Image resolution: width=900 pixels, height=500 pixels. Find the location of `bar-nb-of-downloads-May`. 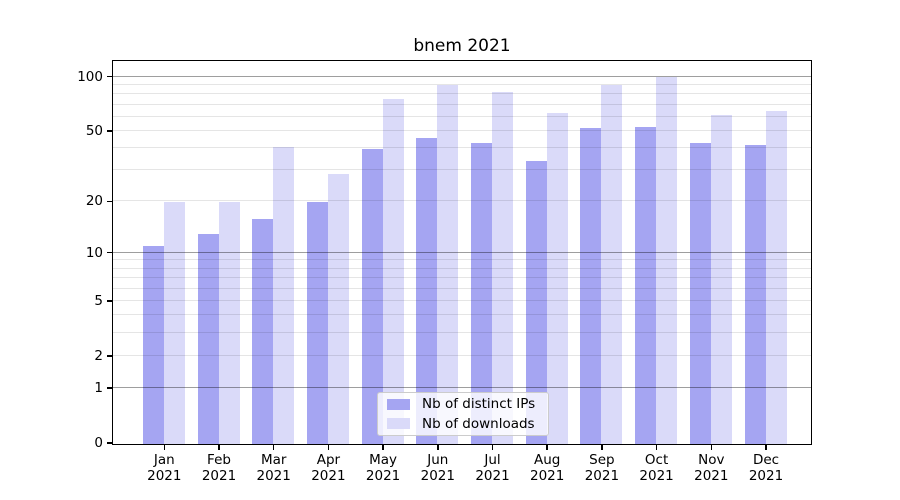

bar-nb-of-downloads-May is located at coordinates (393, 271).